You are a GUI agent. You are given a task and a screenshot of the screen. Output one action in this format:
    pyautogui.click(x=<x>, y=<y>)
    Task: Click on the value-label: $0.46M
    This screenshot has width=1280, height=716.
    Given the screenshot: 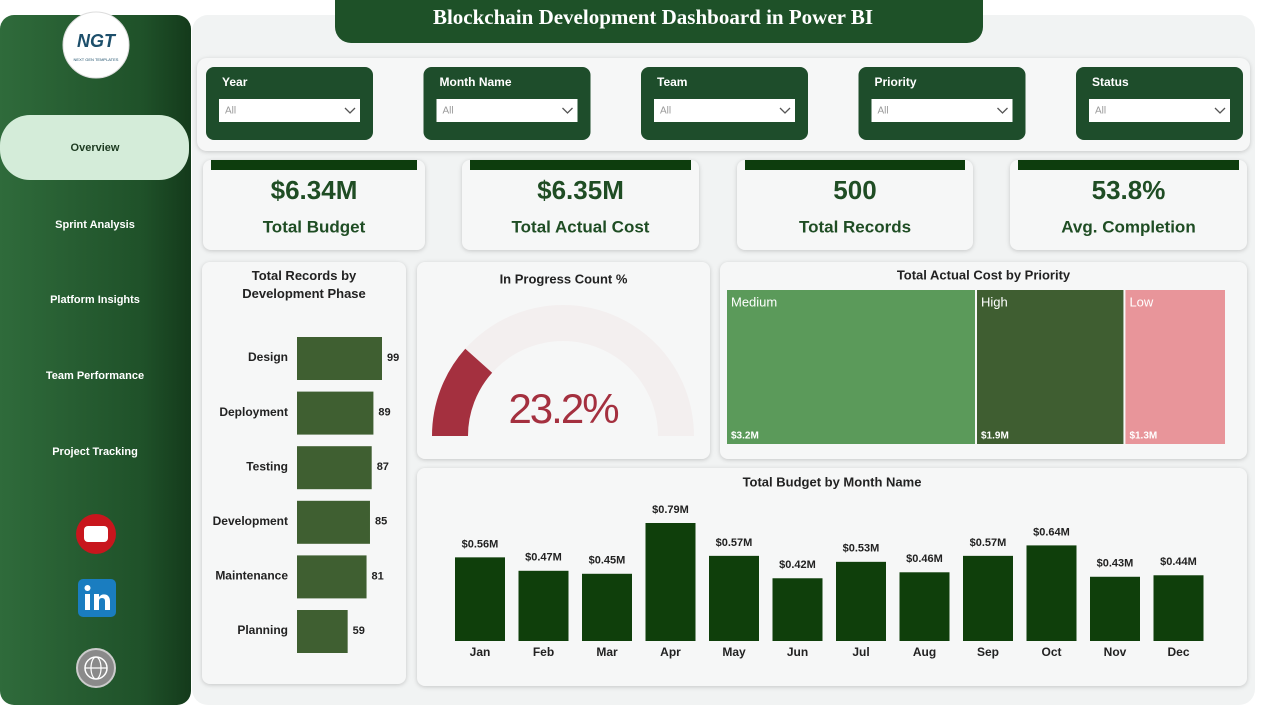 What is the action you would take?
    pyautogui.click(x=924, y=559)
    